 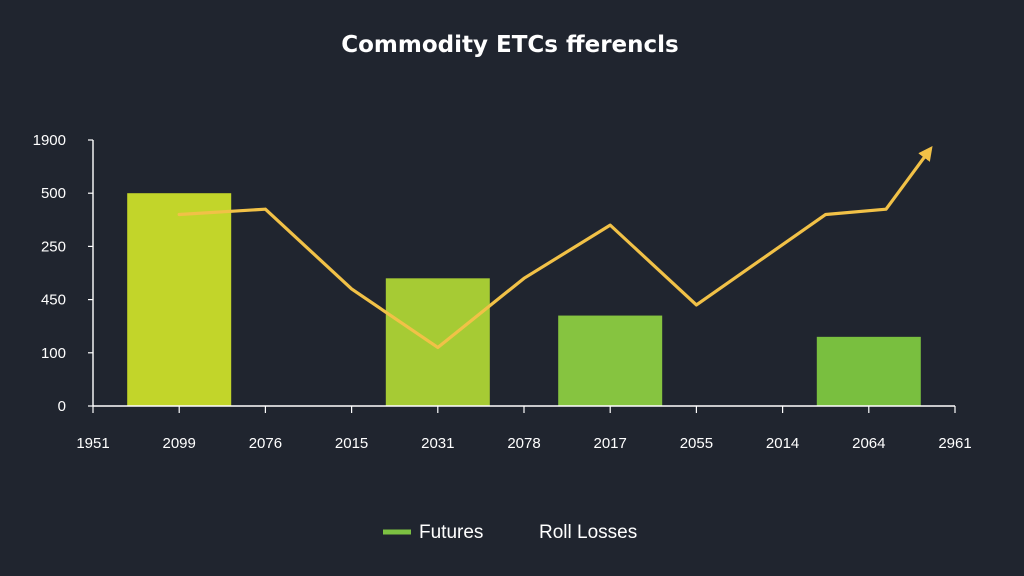 I want to click on x-tick-label: 2078, so click(x=523, y=443).